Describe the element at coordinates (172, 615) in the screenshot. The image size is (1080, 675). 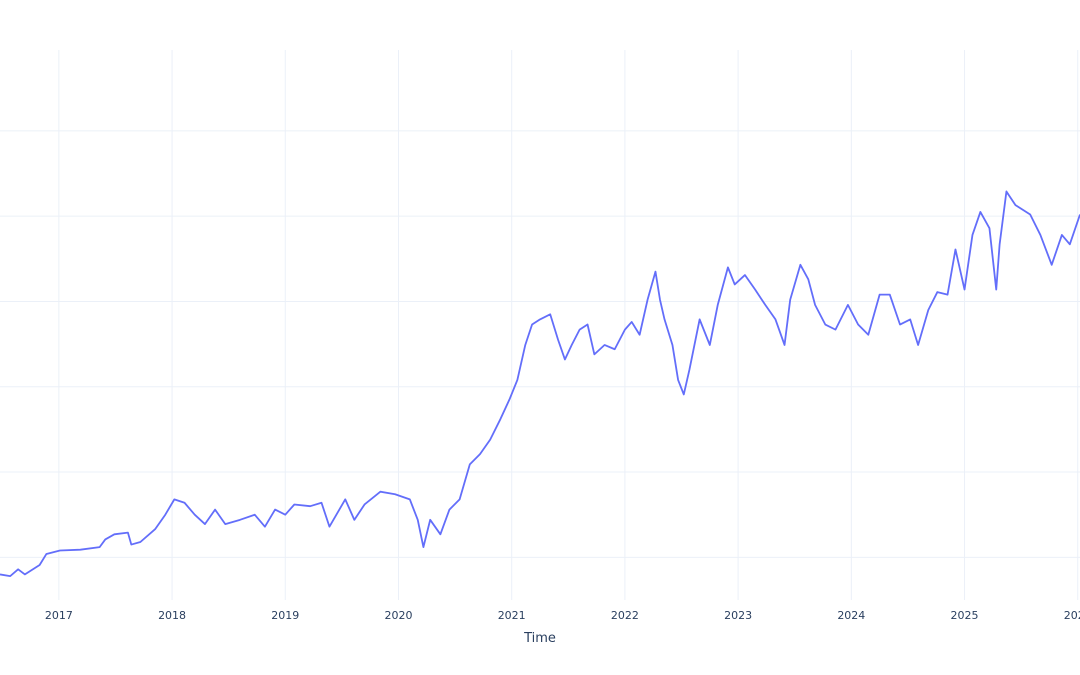
I see `x-tick-label: 2018` at that location.